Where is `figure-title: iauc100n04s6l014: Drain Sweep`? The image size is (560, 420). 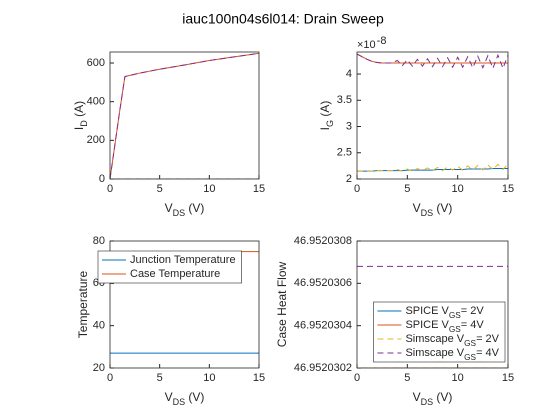
figure-title: iauc100n04s6l014: Drain Sweep is located at coordinates (283, 19).